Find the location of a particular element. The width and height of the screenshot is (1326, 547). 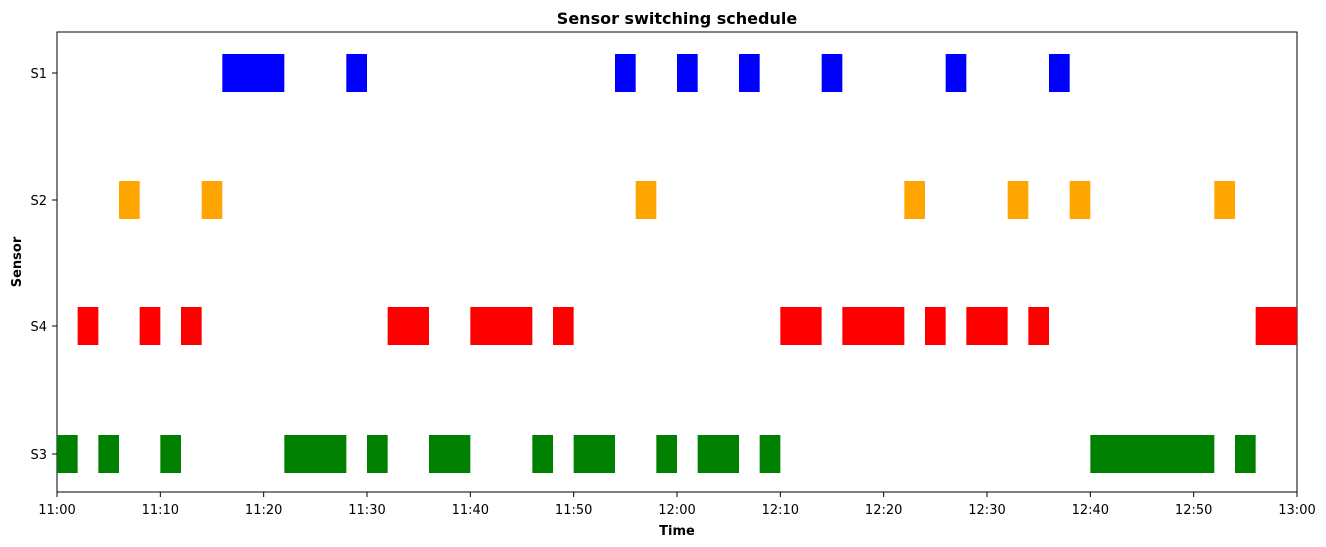

x-tick-label: 12:00 is located at coordinates (676, 510).